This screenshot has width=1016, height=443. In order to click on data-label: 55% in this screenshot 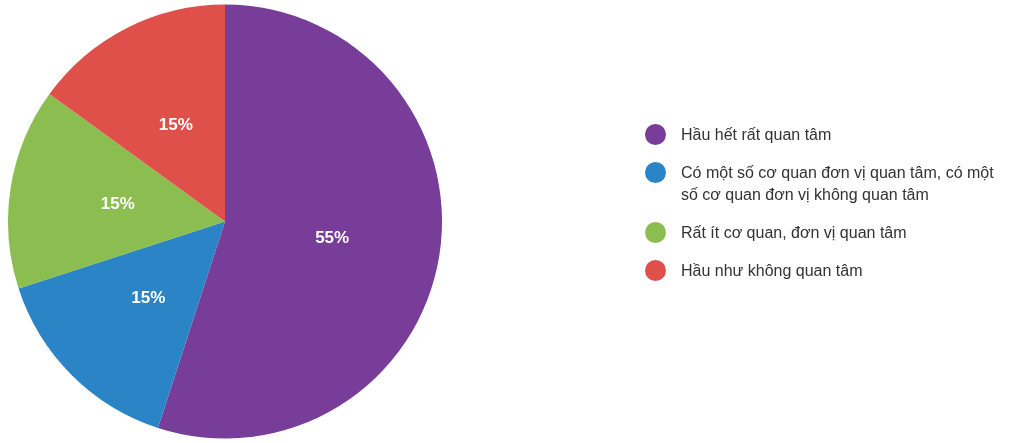, I will do `click(332, 238)`.